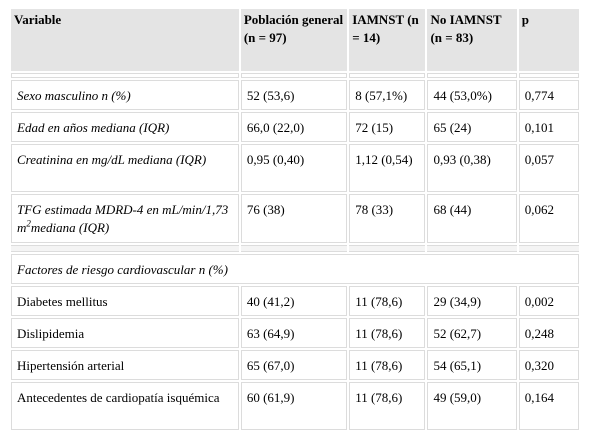 This screenshot has height=432, width=590. Describe the element at coordinates (548, 168) in the screenshot. I see `cell-p: 0,057` at that location.